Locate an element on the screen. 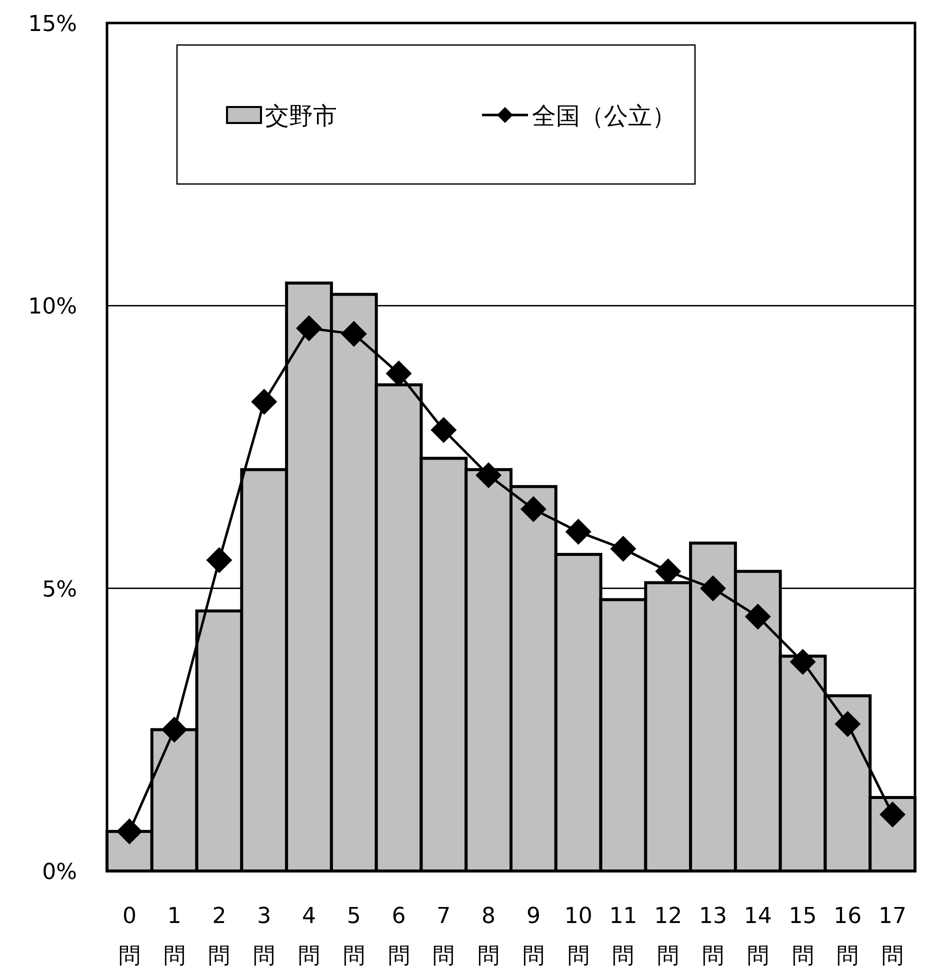  x-tick-label: 5 問 is located at coordinates (353, 936).